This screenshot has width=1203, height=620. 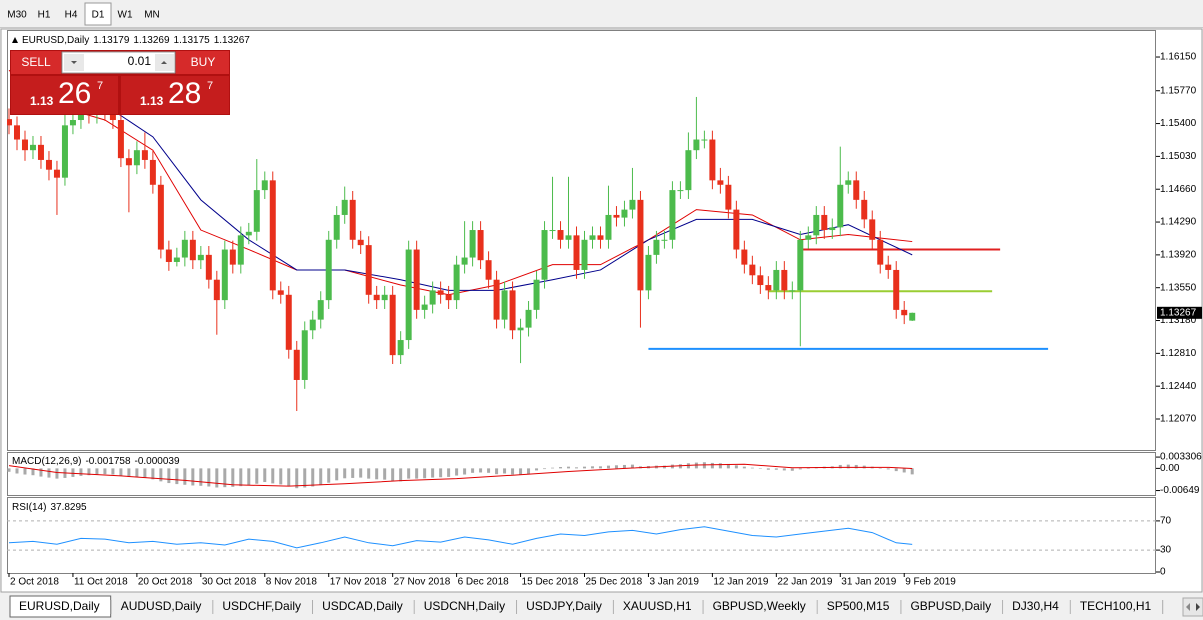 What do you see at coordinates (1178, 189) in the screenshot?
I see `y-tick-label: 1.14660` at bounding box center [1178, 189].